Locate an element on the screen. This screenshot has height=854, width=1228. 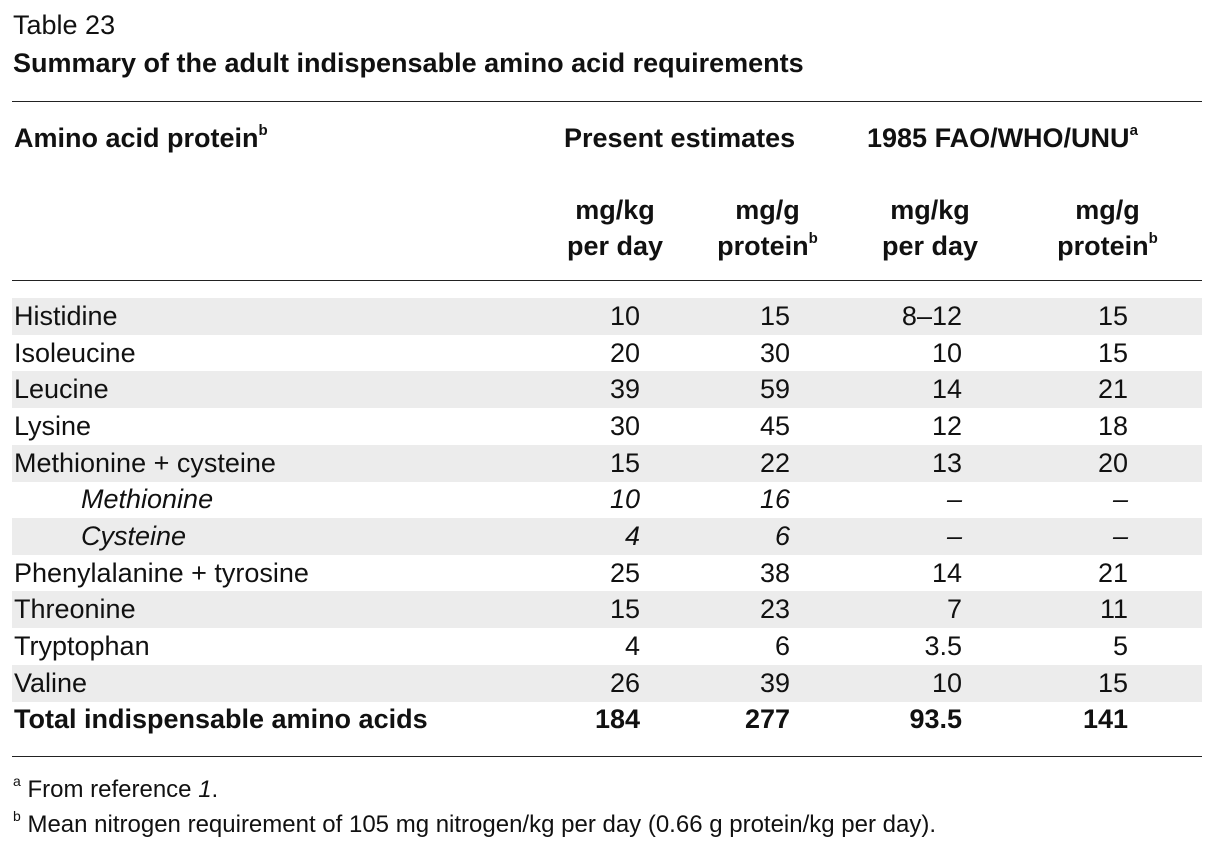
table-row: Phenylalanine + tyrosine 25 38 14 21 is located at coordinates (607, 573).